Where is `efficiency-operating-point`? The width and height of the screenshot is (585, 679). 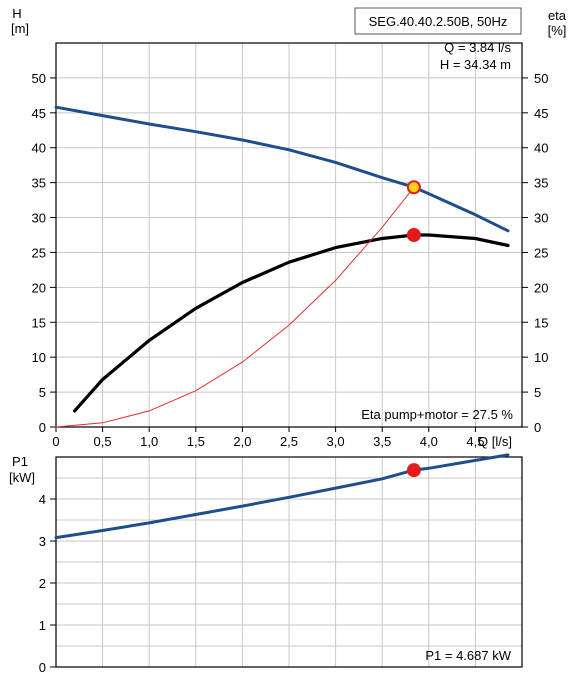
efficiency-operating-point is located at coordinates (413, 235).